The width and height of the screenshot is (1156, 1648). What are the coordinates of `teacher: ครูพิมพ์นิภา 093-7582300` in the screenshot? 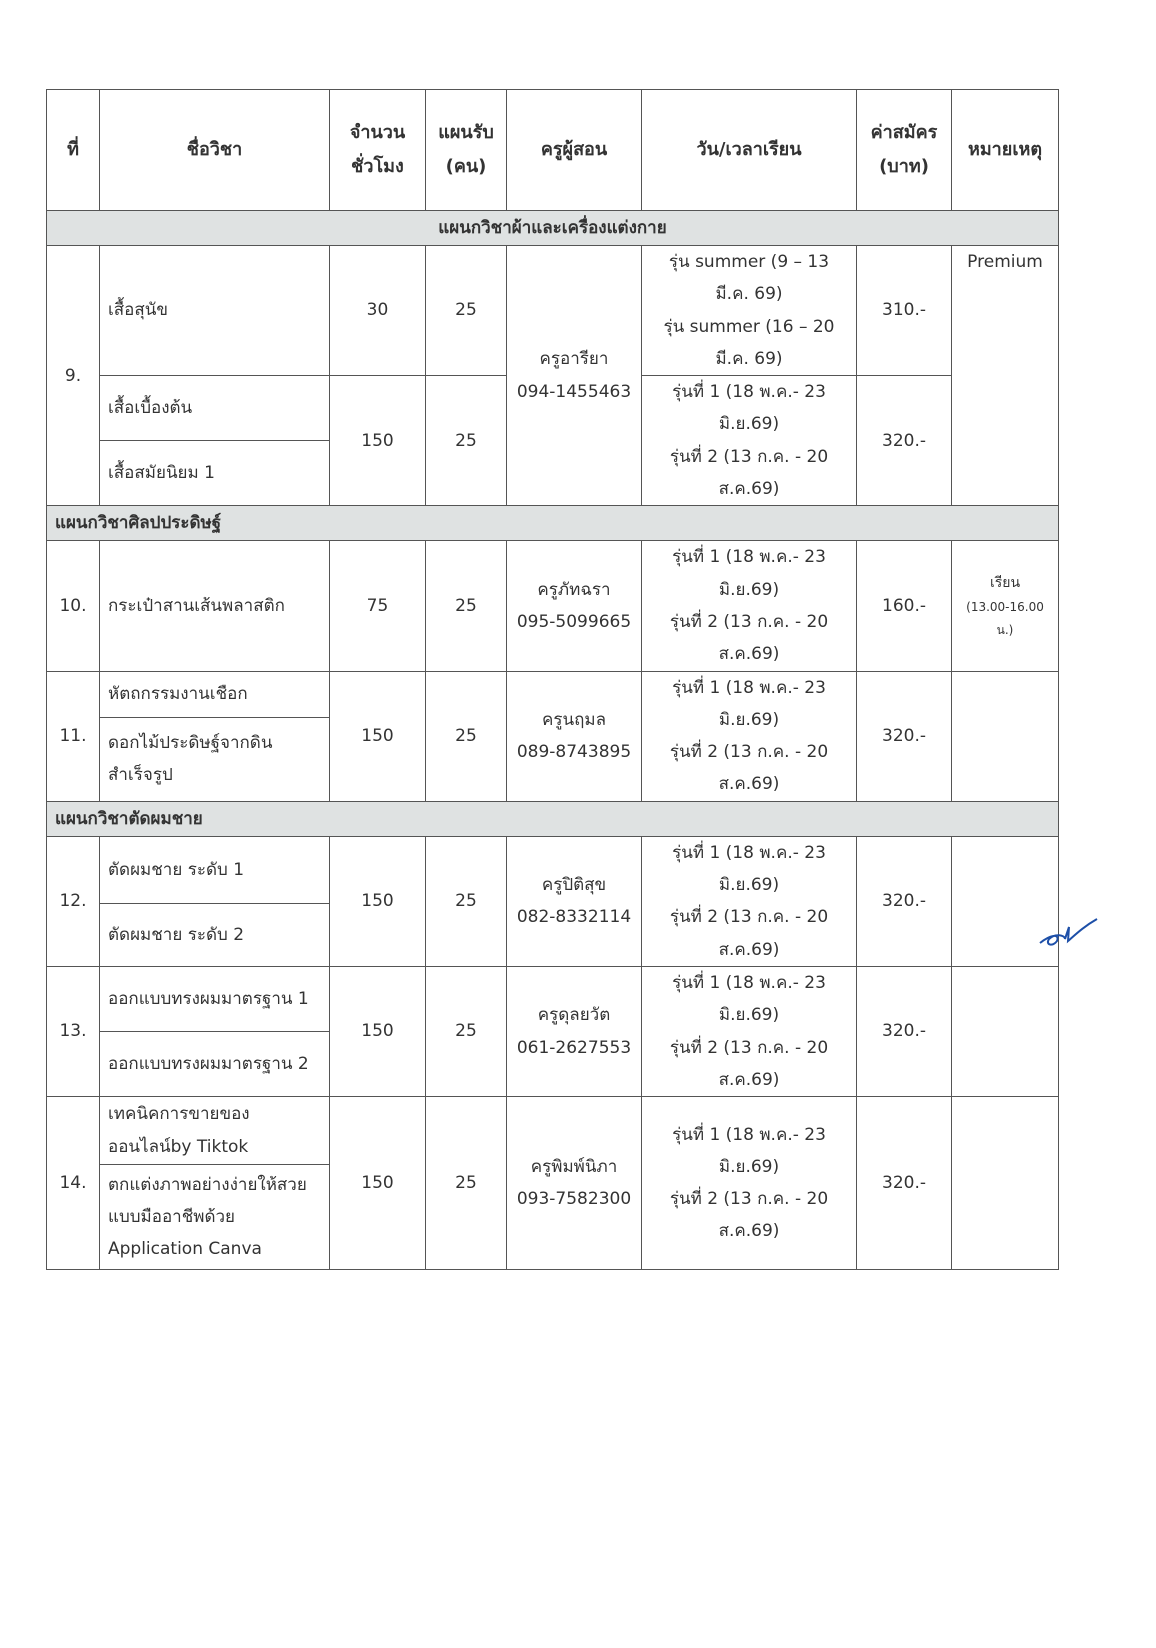 It's located at (574, 1183).